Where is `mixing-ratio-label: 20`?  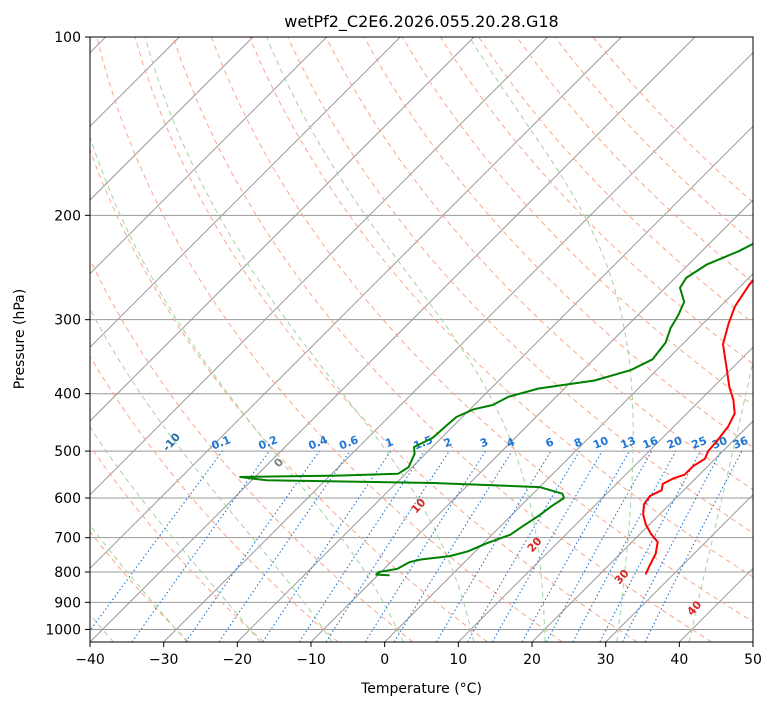 mixing-ratio-label: 20 is located at coordinates (674, 443).